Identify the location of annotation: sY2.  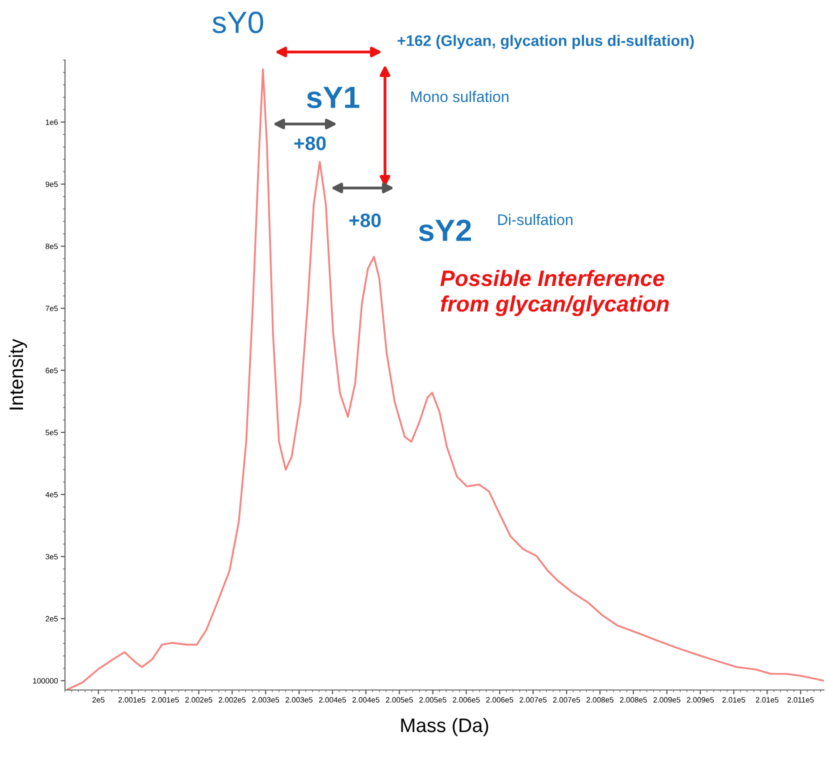
(444, 231).